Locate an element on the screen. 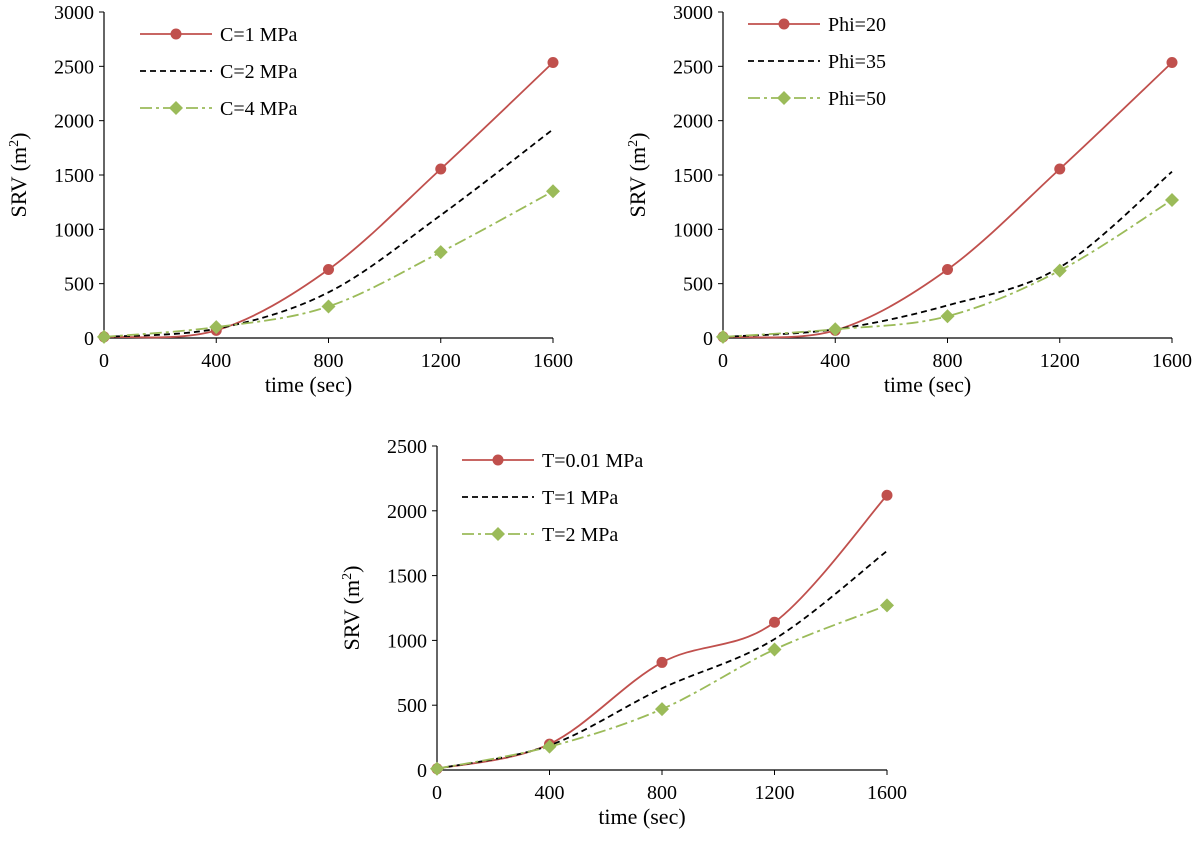  legend-label: T=0.01 MPa is located at coordinates (592, 461).